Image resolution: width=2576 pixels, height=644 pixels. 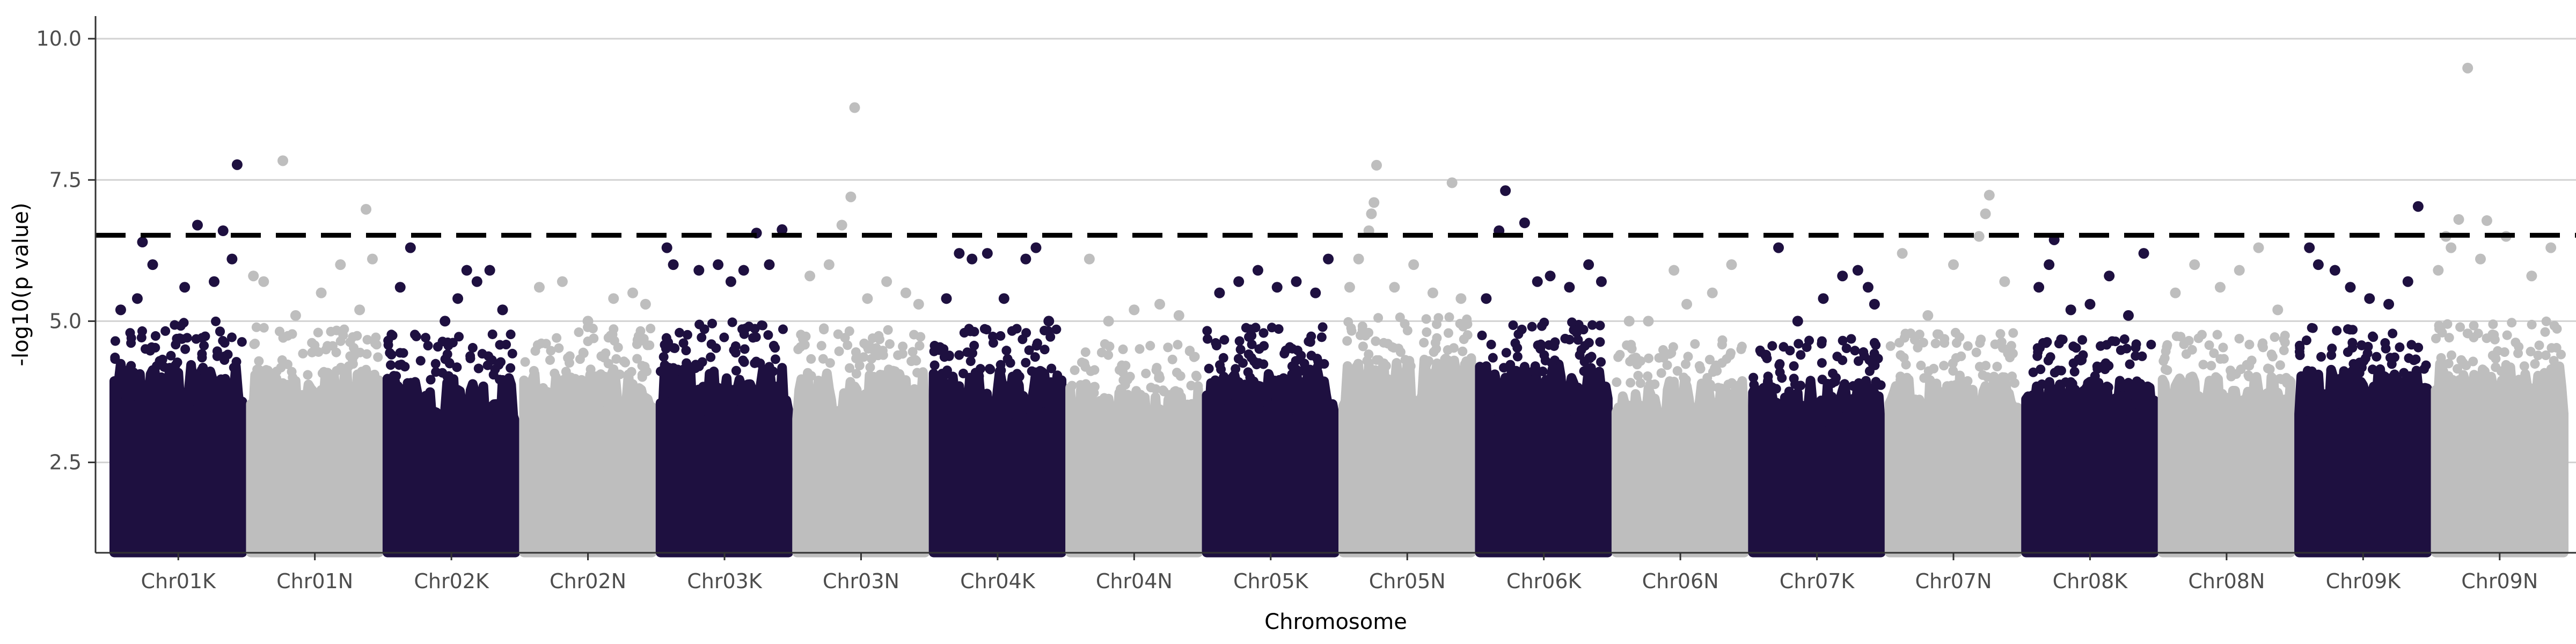 I want to click on x-tick-label-Chr02N: Chr02N, so click(x=588, y=581).